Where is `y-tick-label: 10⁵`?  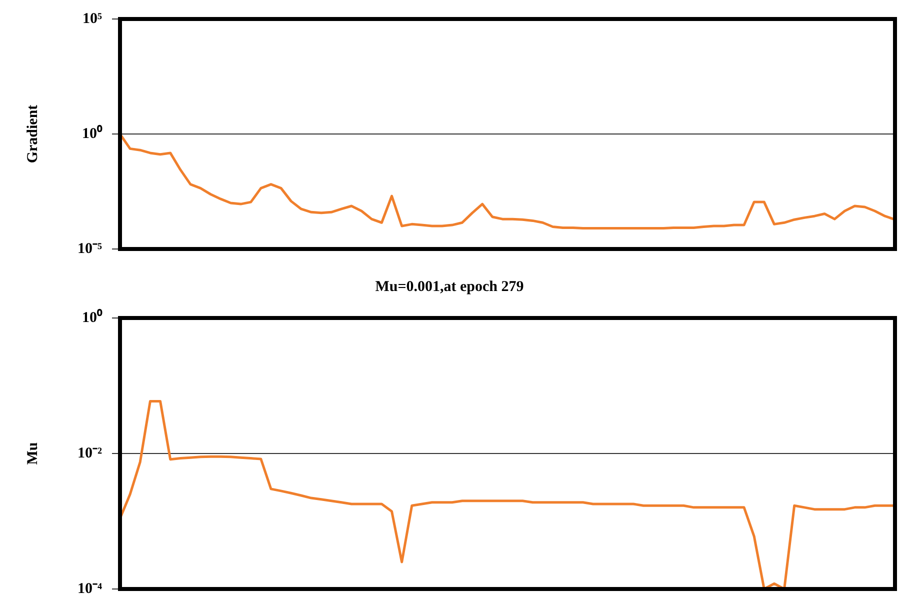 y-tick-label: 10⁵ is located at coordinates (92, 18).